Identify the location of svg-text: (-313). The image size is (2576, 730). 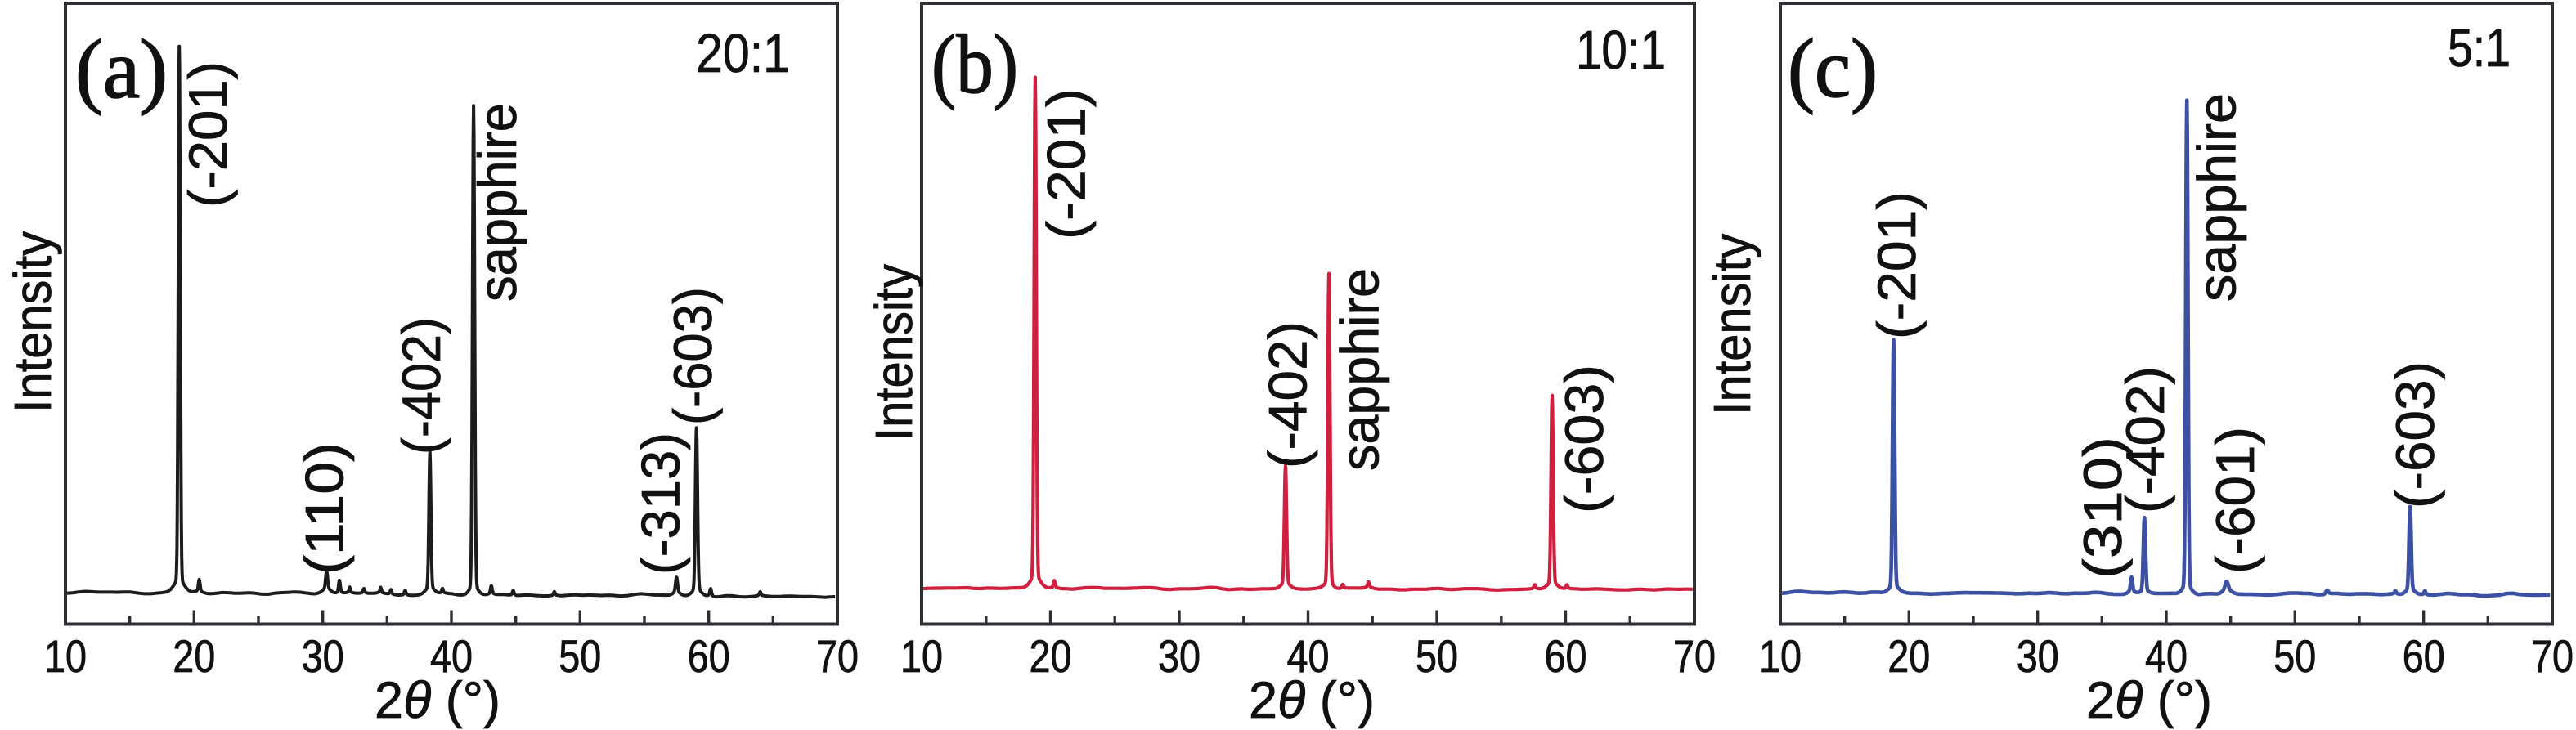
(661, 503).